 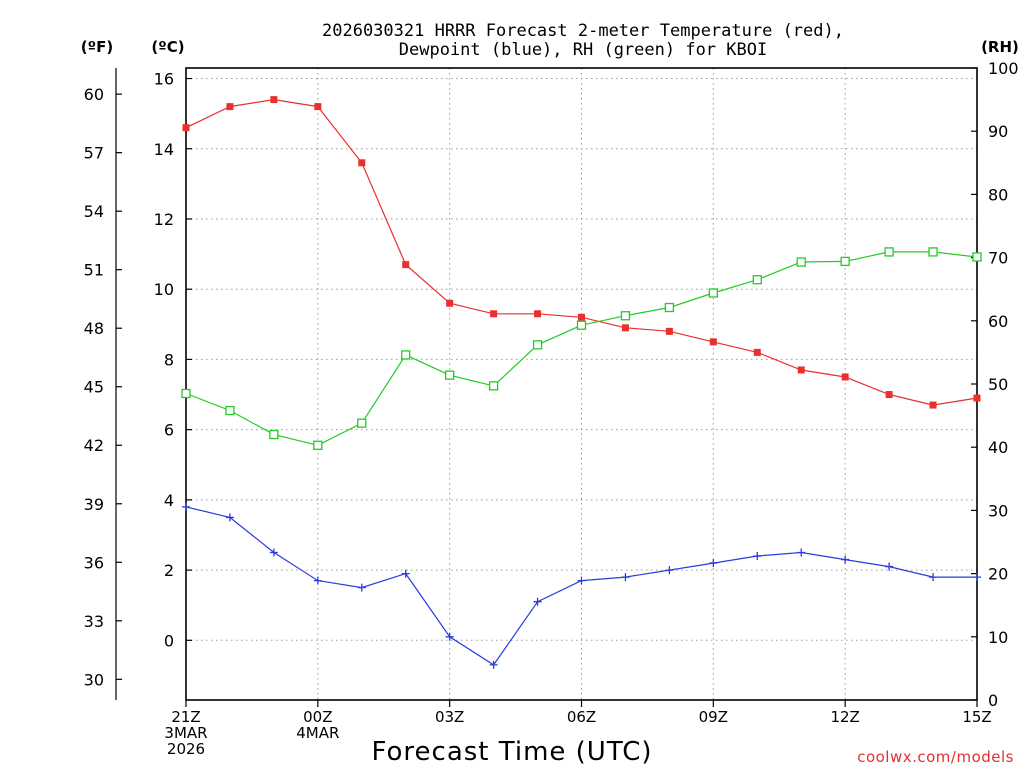 What do you see at coordinates (185, 733) in the screenshot?
I see `x-tick-label: 3MAR` at bounding box center [185, 733].